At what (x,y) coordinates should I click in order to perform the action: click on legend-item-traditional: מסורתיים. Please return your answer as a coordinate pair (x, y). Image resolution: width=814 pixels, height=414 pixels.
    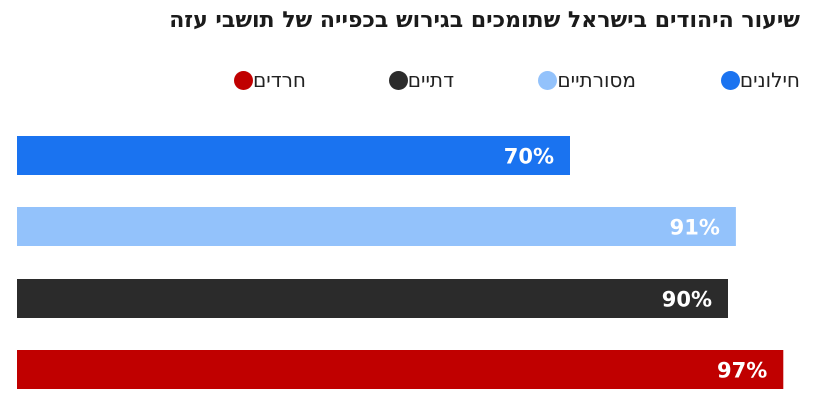
    Looking at the image, I should click on (584, 80).